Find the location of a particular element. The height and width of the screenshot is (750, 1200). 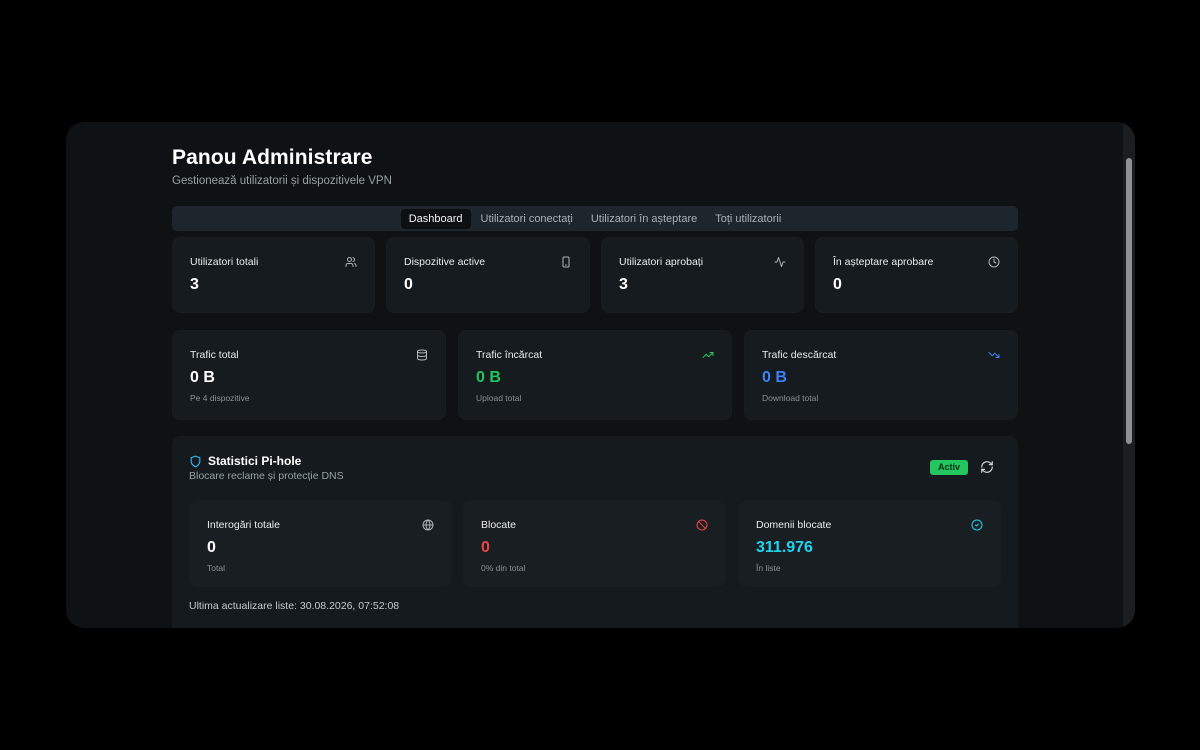

pihole-header: Statistici Pi-hole is located at coordinates (245, 461).